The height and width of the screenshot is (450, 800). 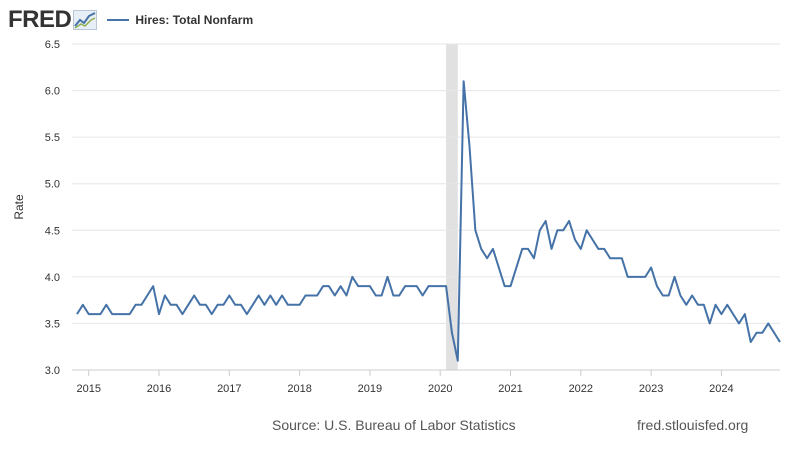 What do you see at coordinates (693, 425) in the screenshot?
I see `fred-url-link: fred.stlouisfed.org` at bounding box center [693, 425].